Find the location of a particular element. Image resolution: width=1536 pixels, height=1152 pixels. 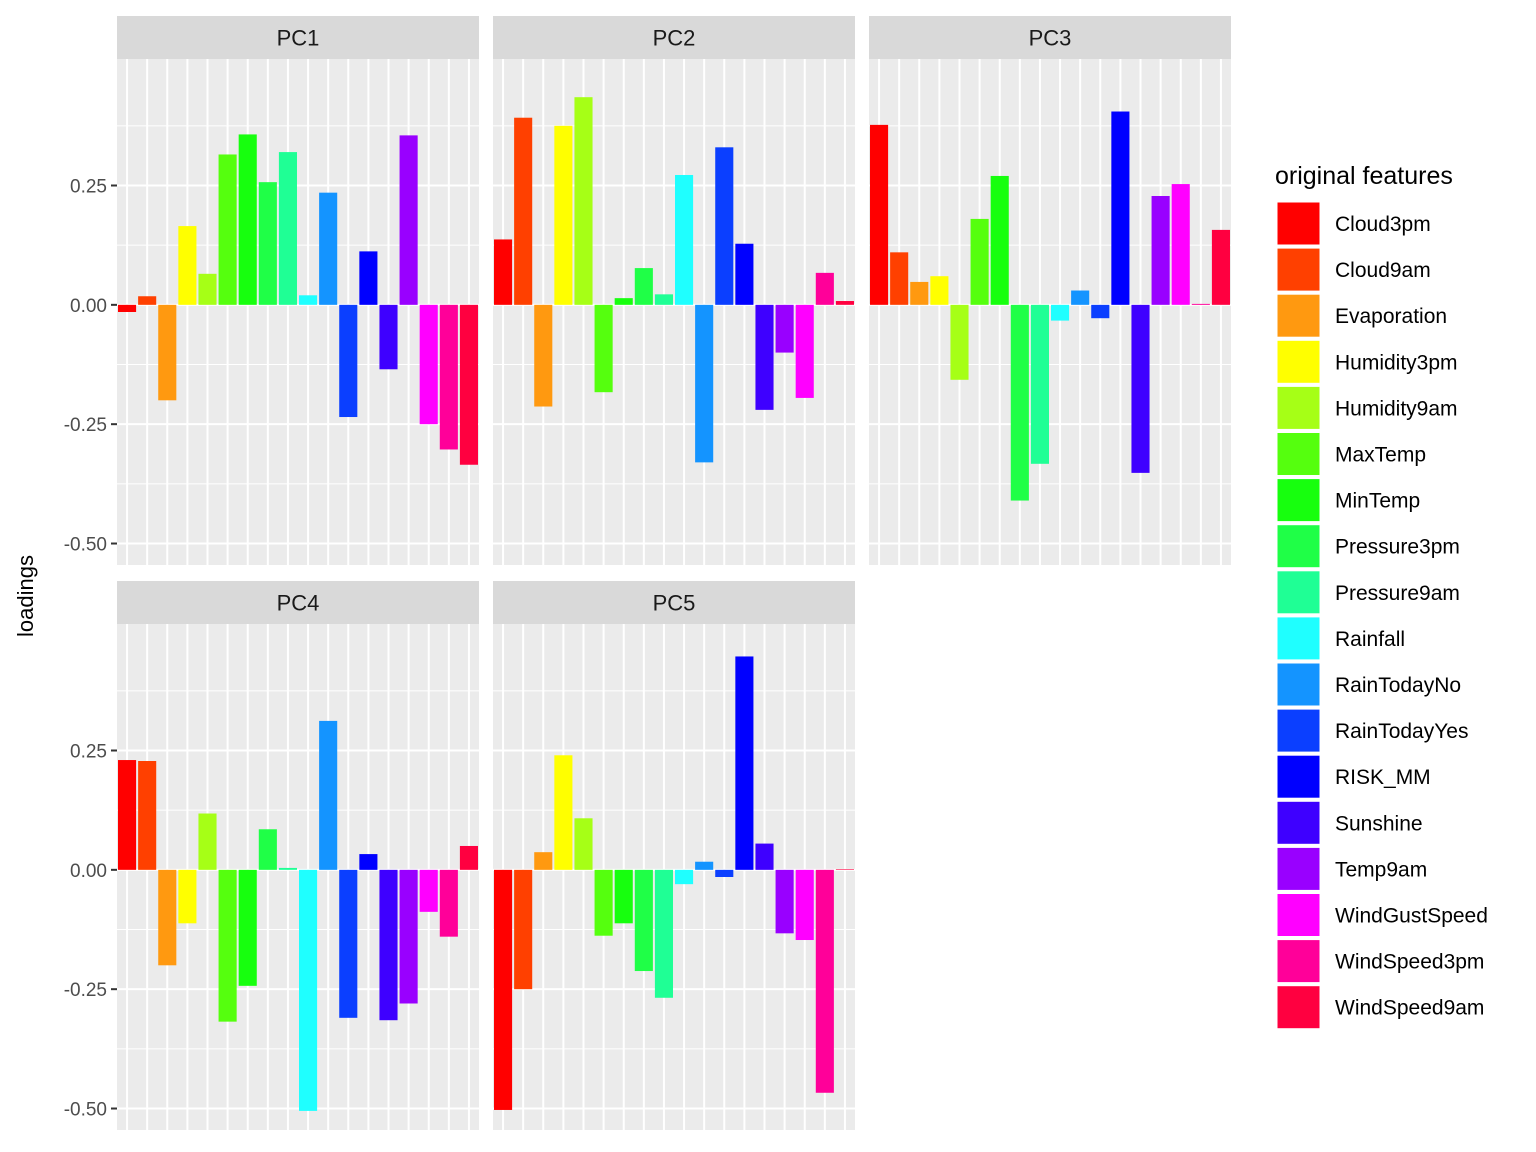

bar-rainfall is located at coordinates (308, 990).